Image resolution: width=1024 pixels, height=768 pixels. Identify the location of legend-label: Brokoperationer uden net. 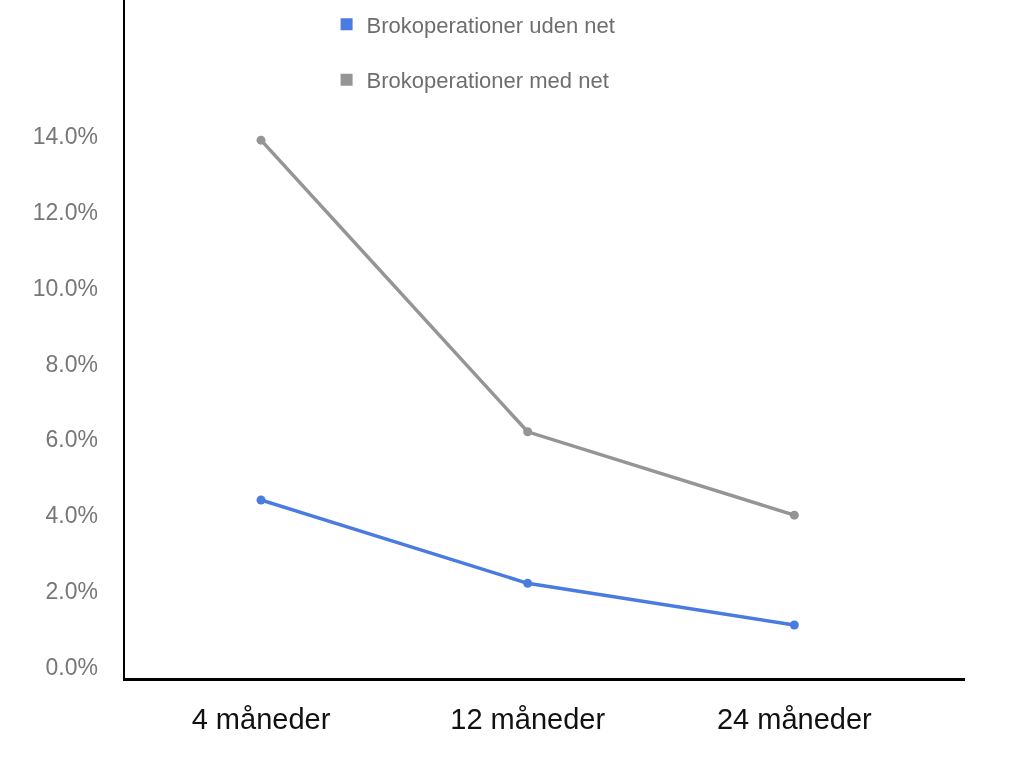
(490, 25).